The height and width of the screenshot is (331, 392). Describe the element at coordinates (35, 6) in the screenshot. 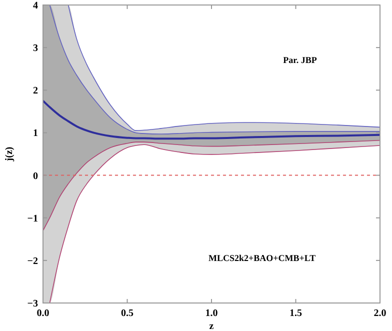

I see `y-tick-label: 4` at that location.